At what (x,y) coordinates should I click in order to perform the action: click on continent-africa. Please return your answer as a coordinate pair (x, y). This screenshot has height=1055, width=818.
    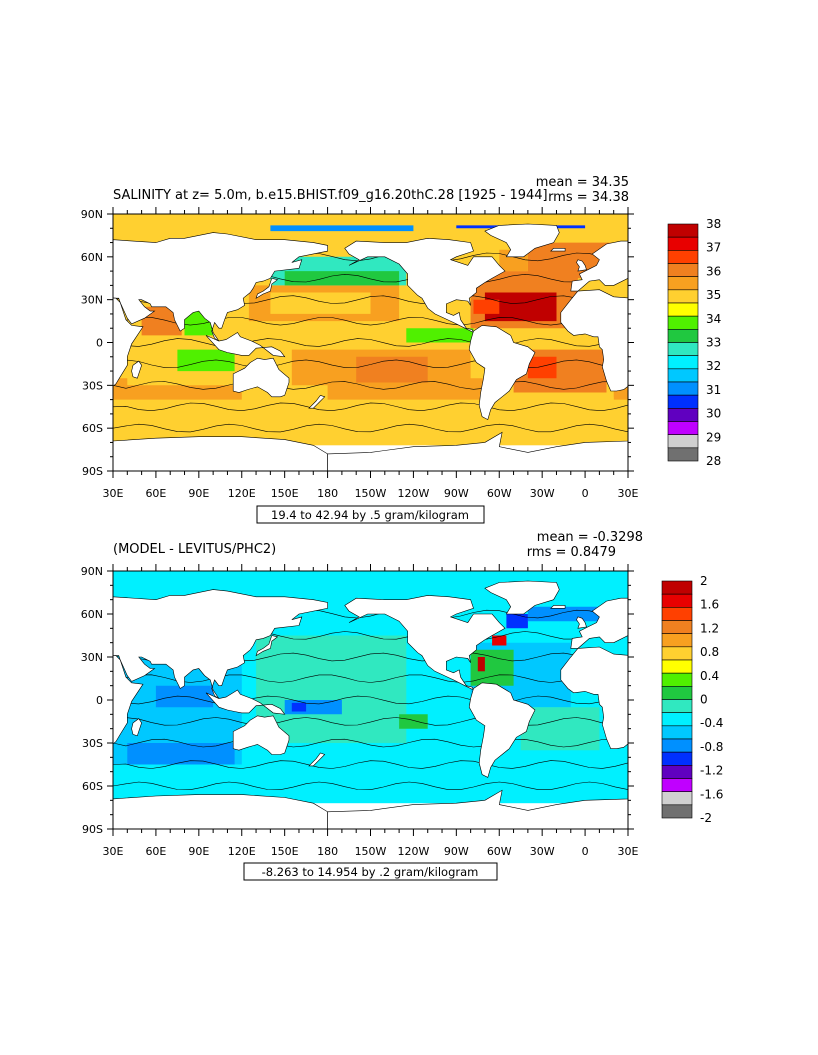
    Looking at the image, I should click on (594, 698).